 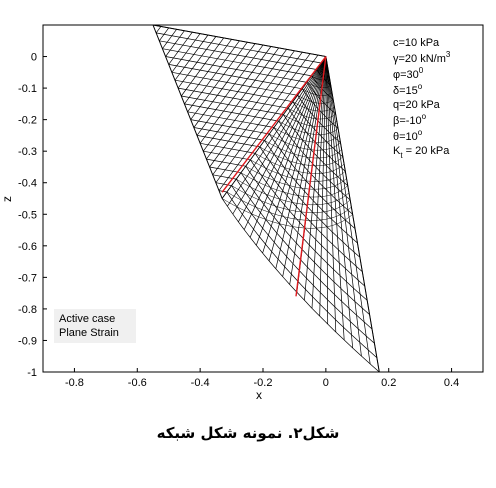 I want to click on y-tick-label: -0.6, so click(x=27, y=247).